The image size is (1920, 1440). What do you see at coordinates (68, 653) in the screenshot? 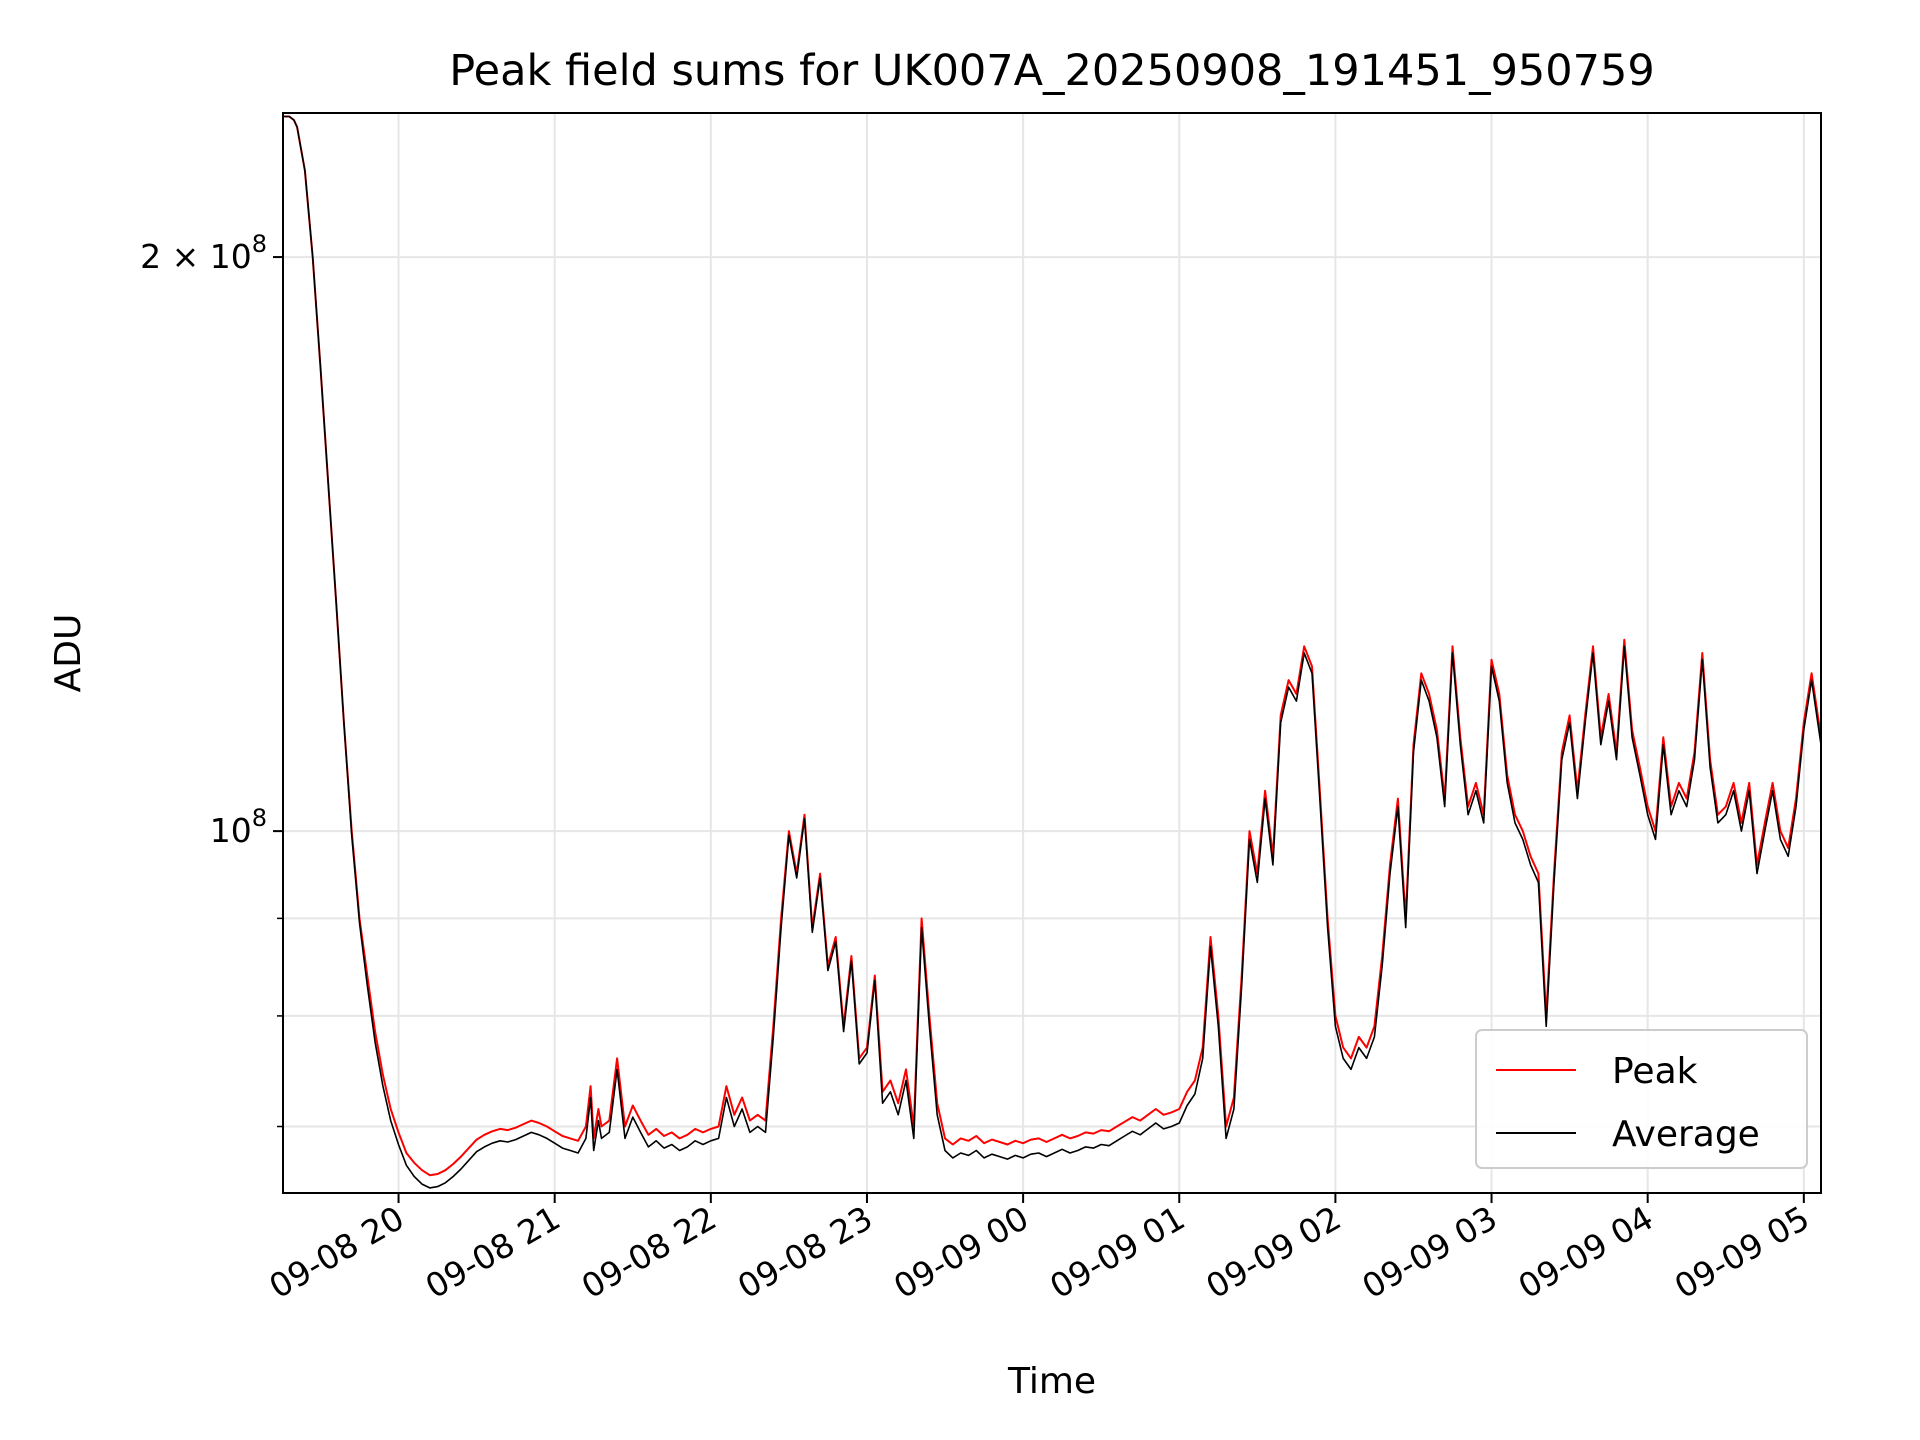
I see `y-axis-label: ADU` at bounding box center [68, 653].